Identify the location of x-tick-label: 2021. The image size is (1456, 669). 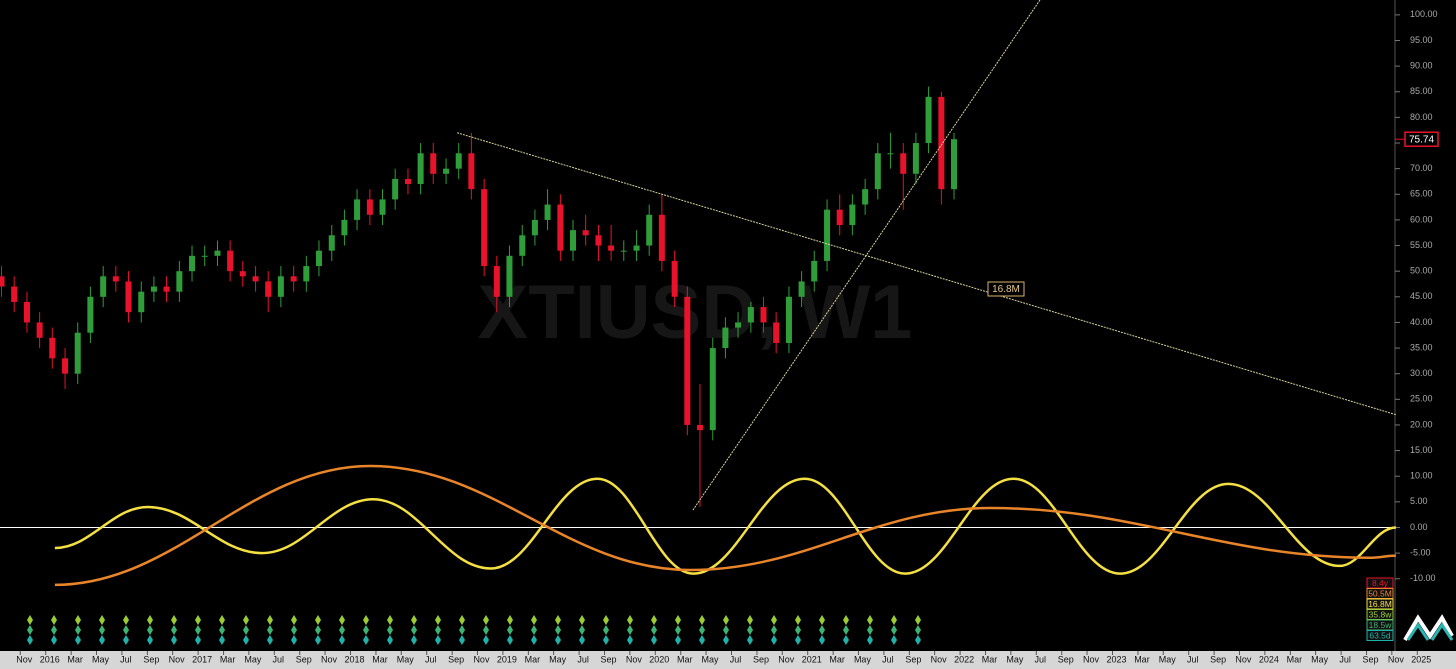
(812, 659).